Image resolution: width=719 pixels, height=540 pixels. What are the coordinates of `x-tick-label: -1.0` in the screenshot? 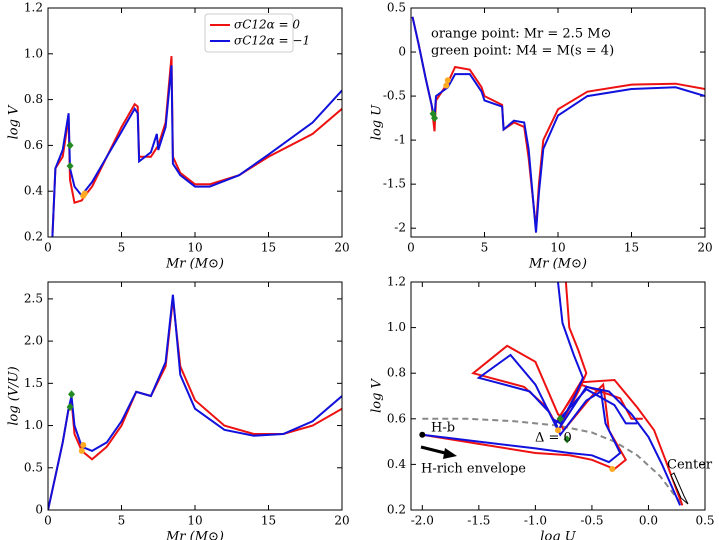 It's located at (535, 521).